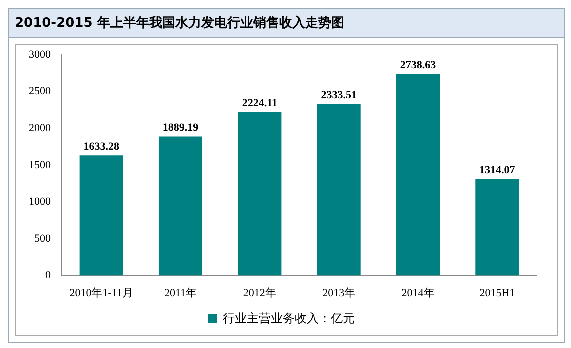  What do you see at coordinates (418, 66) in the screenshot?
I see `data-label: 2738.63` at bounding box center [418, 66].